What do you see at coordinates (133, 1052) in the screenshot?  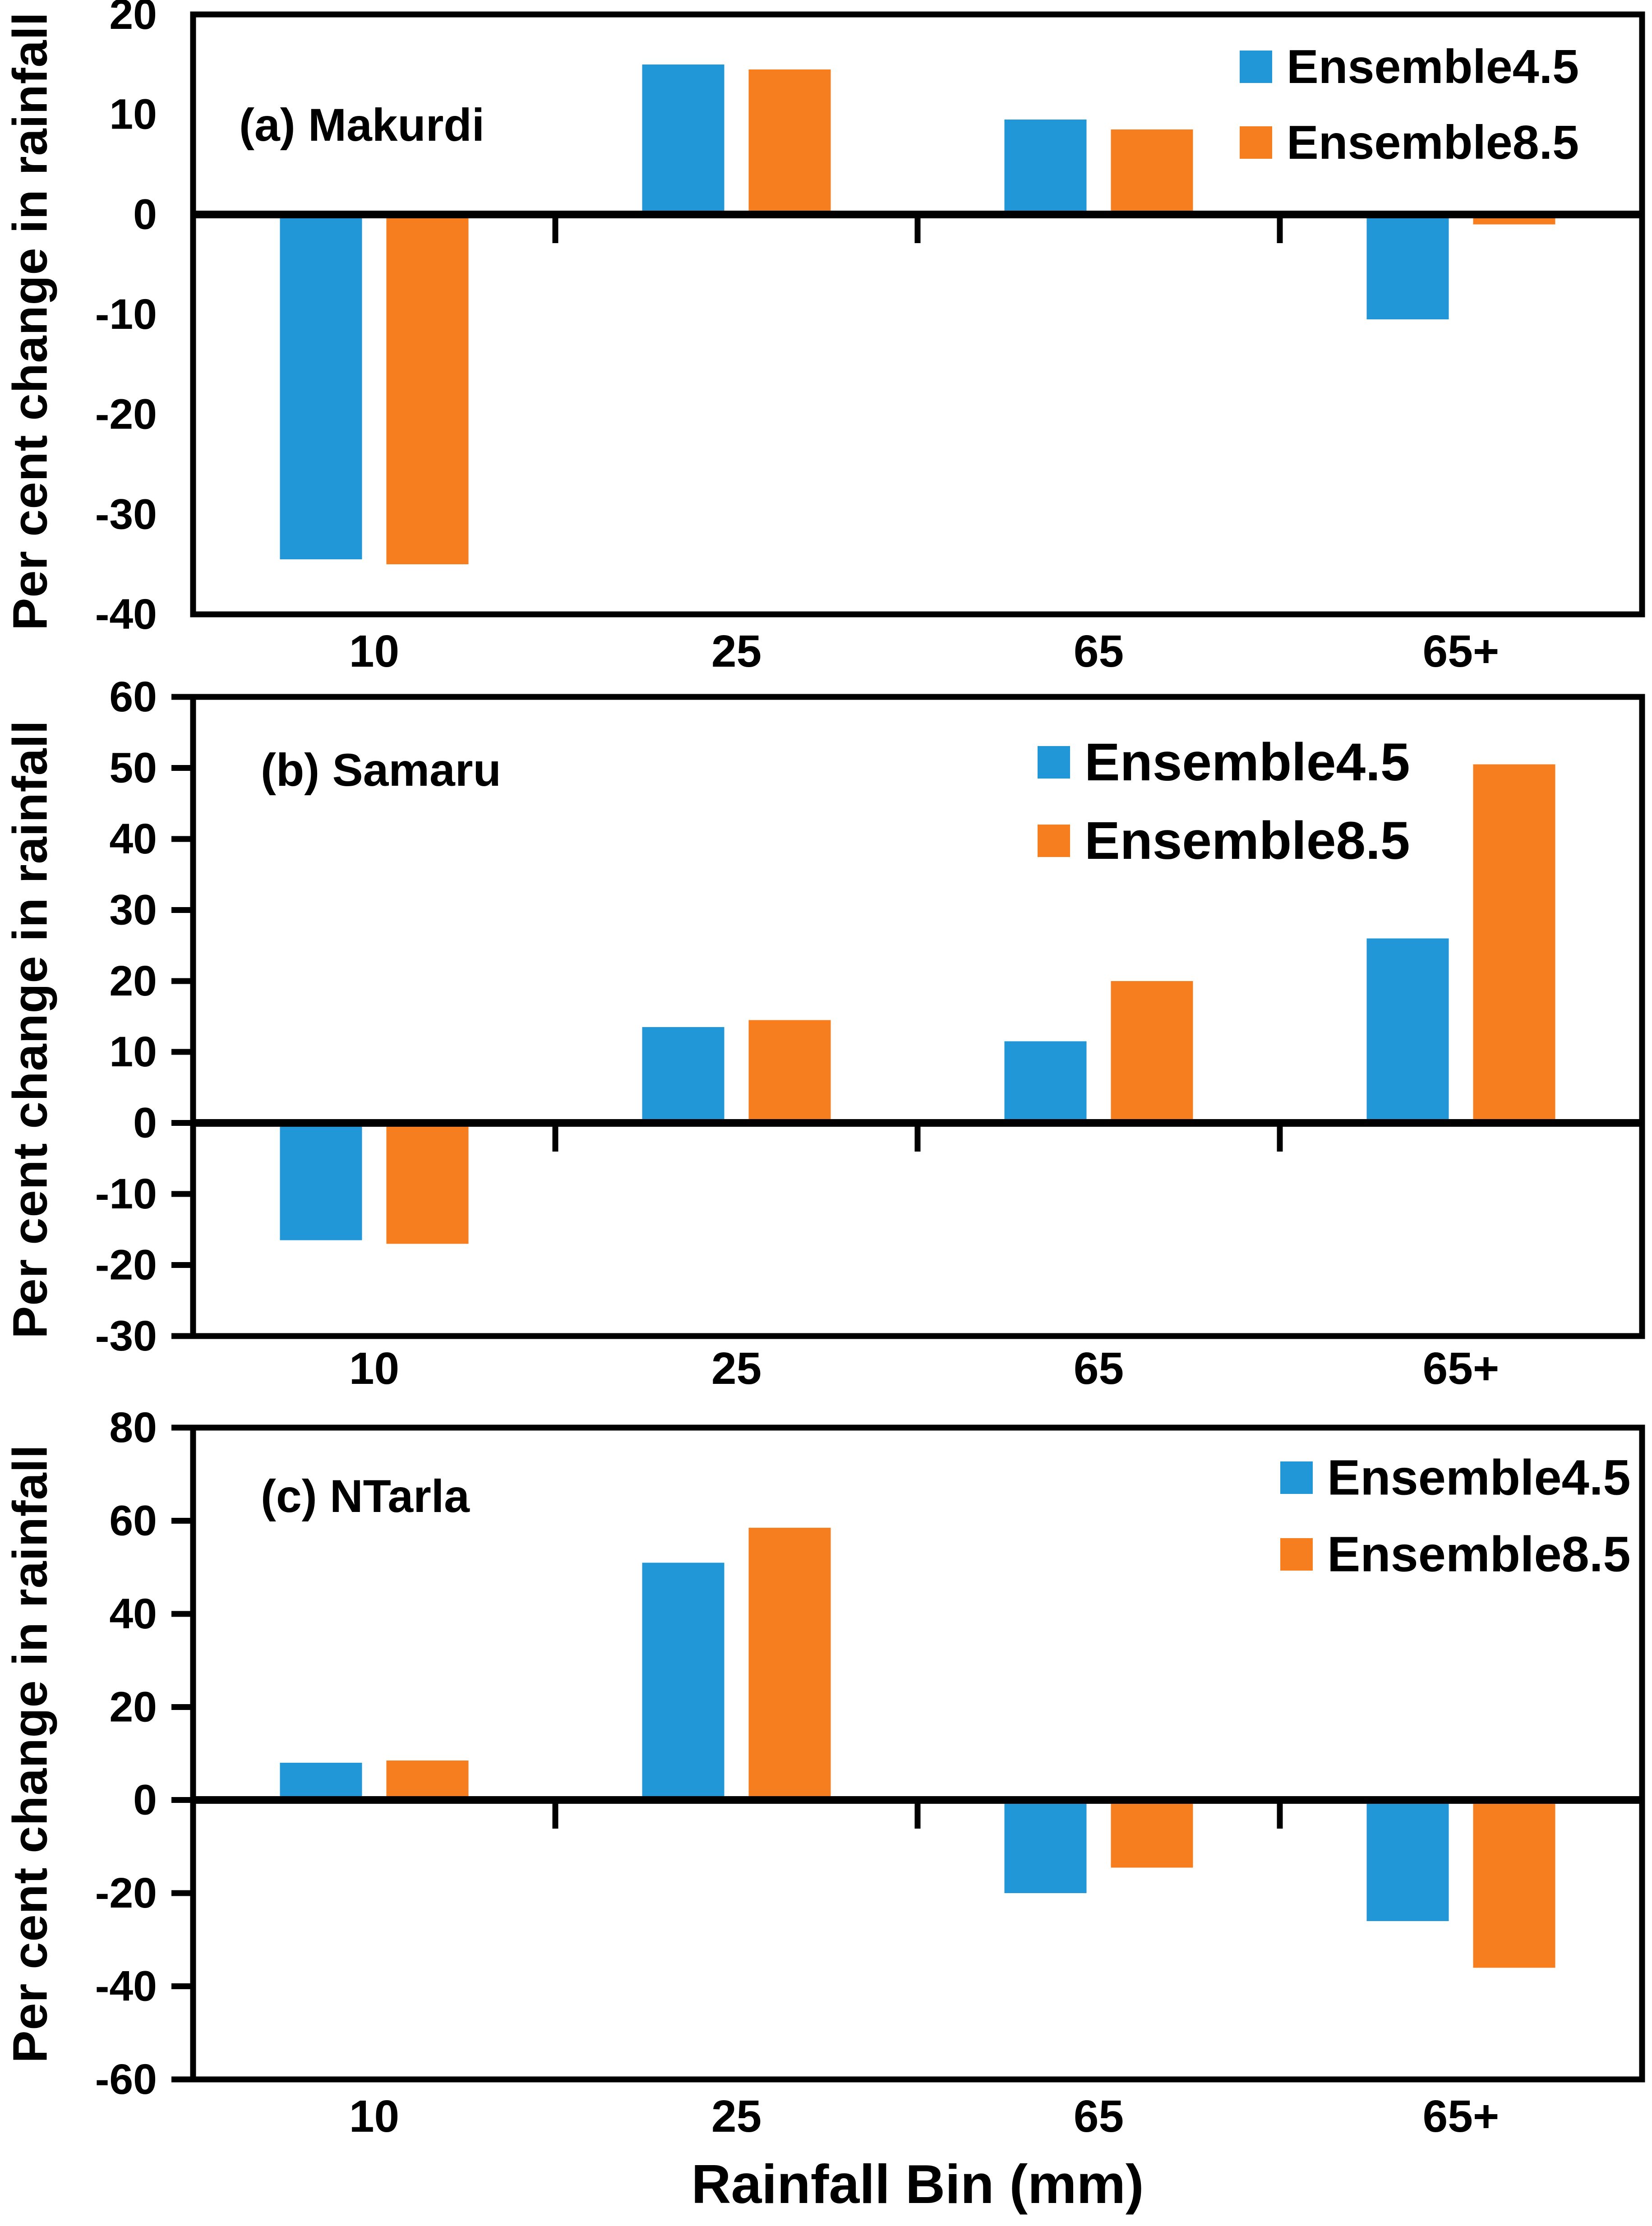 I see `panel-b-ytick-label-10: 10` at bounding box center [133, 1052].